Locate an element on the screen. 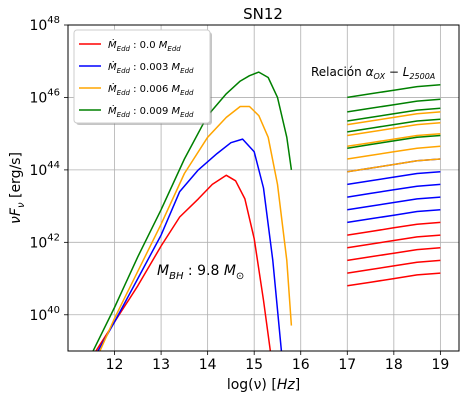  y-tick-label: 1040 is located at coordinates (44, 314).